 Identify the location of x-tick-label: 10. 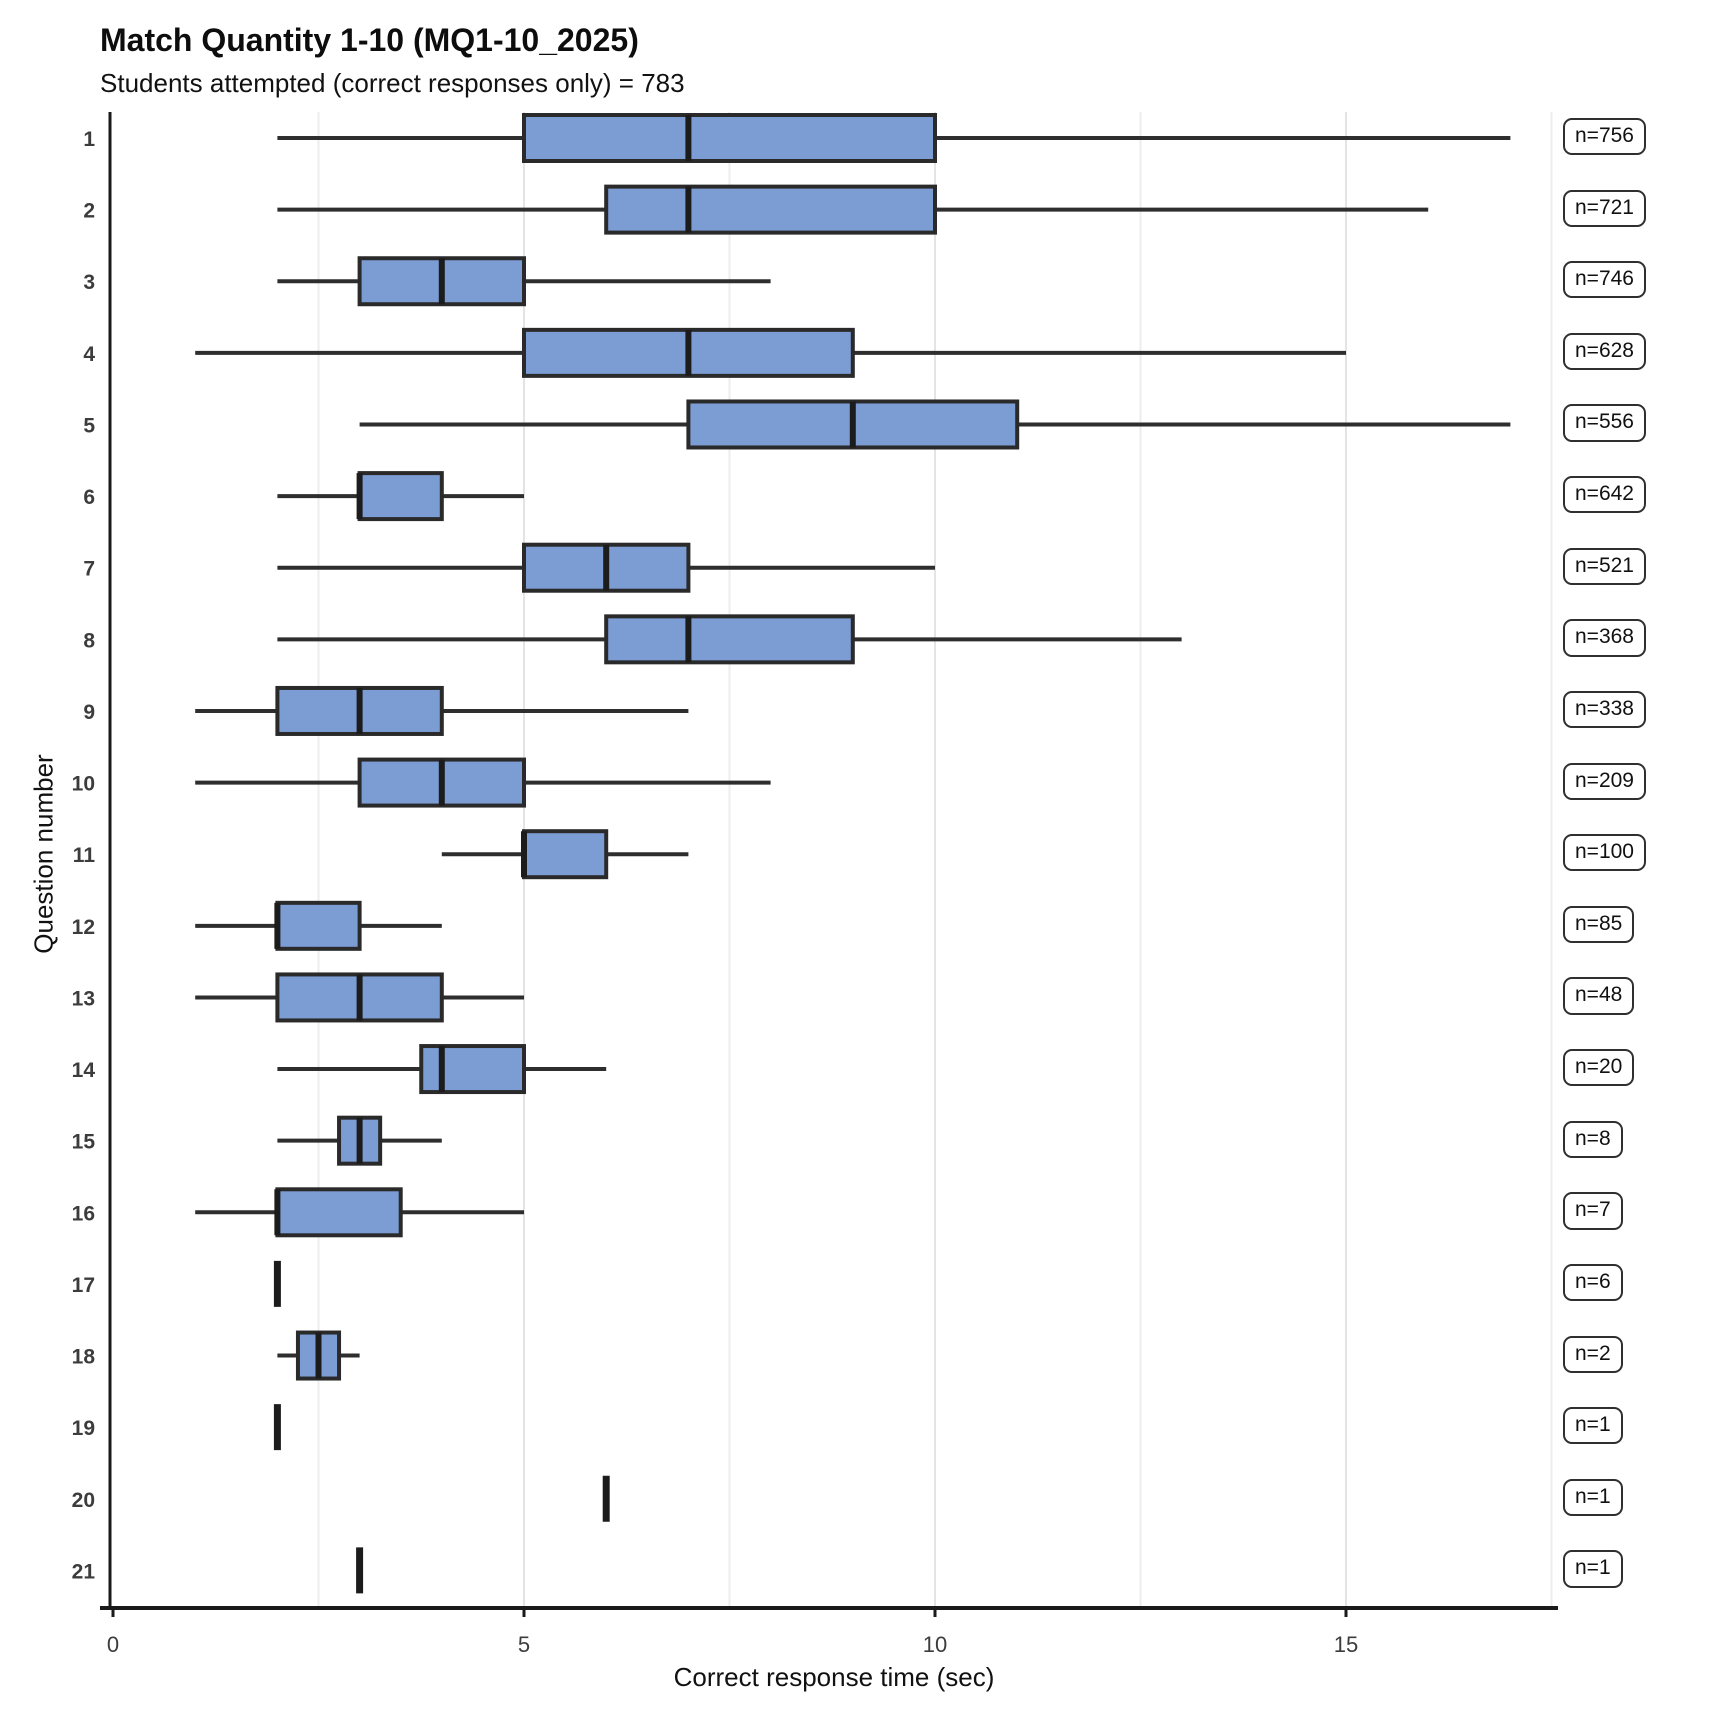
(935, 1644).